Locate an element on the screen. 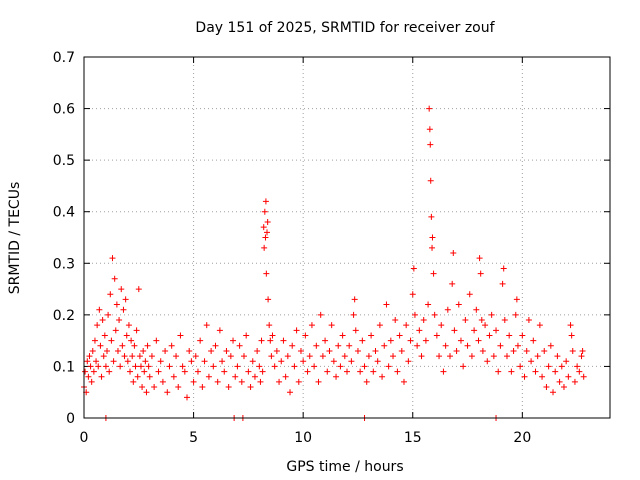 This screenshot has height=480, width=640. y-tick-label: 0.1 is located at coordinates (64, 367).